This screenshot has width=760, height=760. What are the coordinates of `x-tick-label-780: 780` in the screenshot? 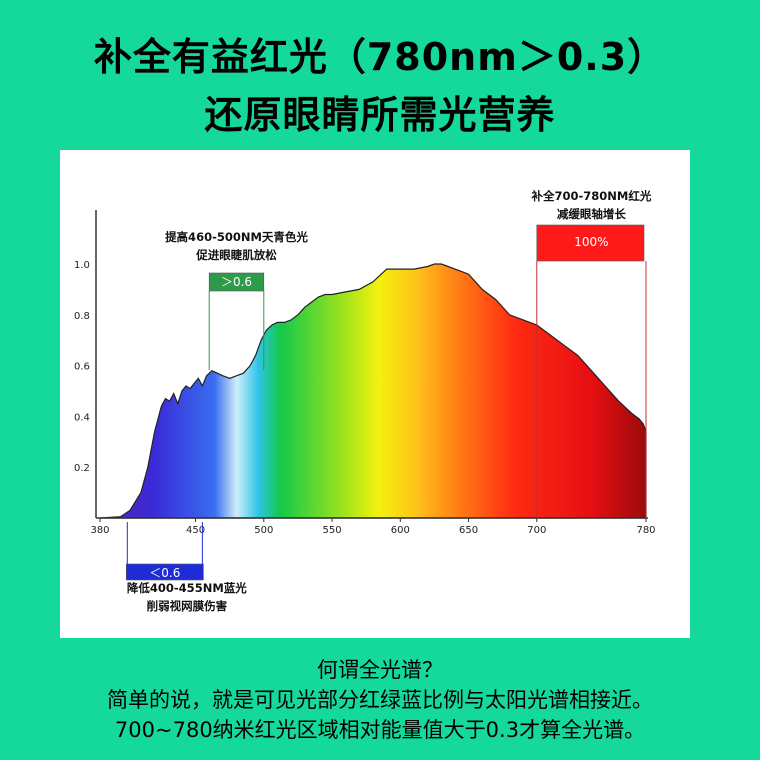 It's located at (645, 530).